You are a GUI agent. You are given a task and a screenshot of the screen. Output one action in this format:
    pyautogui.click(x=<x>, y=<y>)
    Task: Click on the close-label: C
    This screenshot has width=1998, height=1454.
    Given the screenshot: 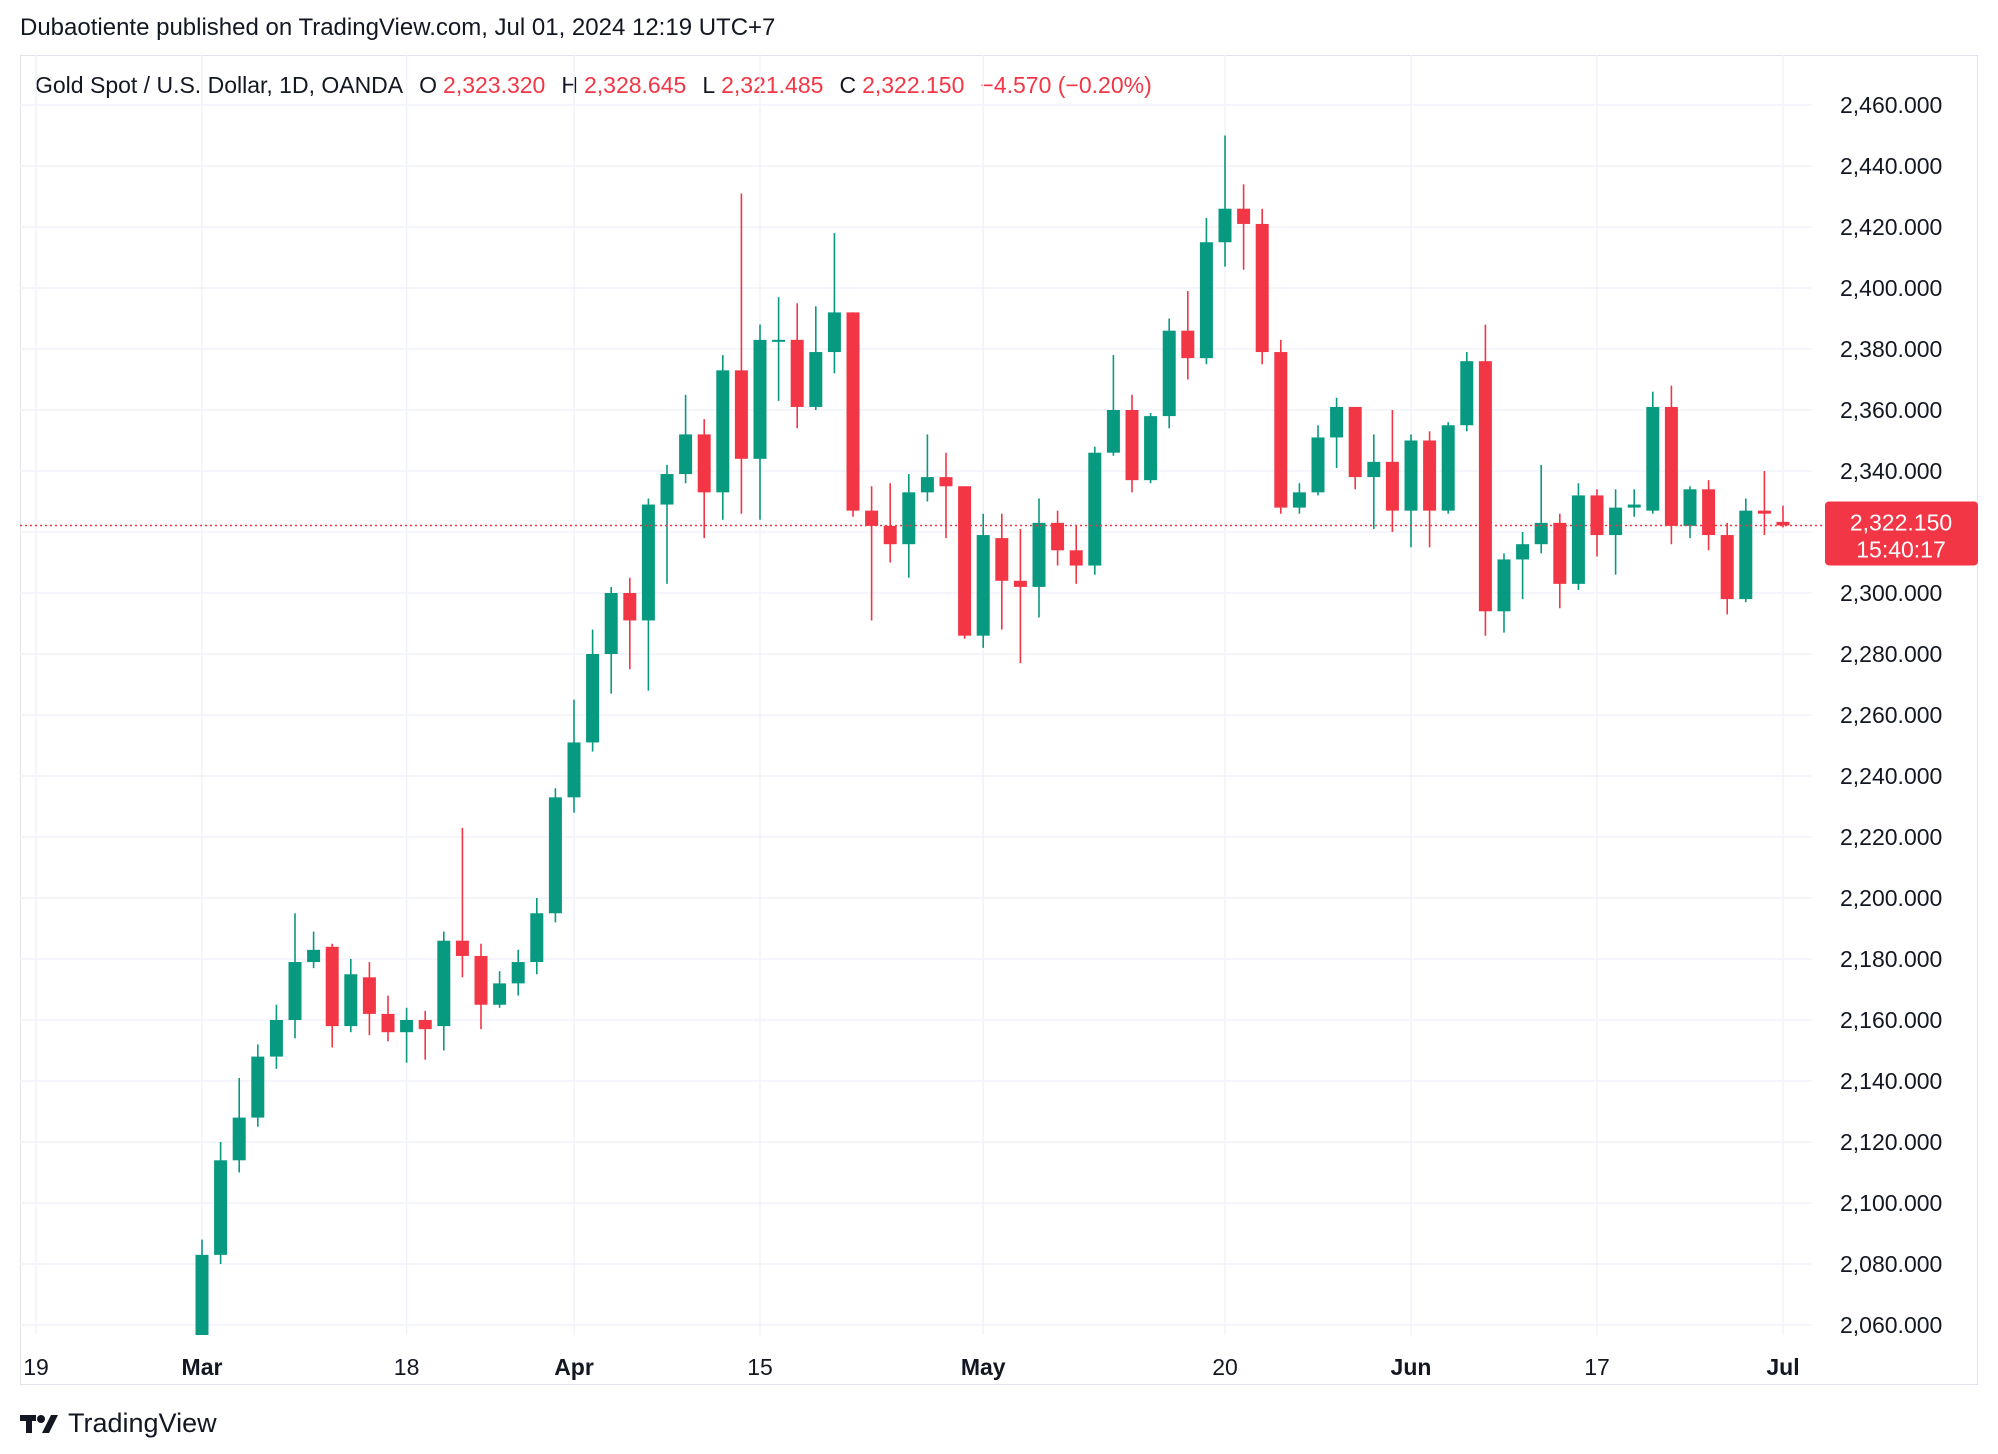 What is the action you would take?
    pyautogui.click(x=848, y=85)
    